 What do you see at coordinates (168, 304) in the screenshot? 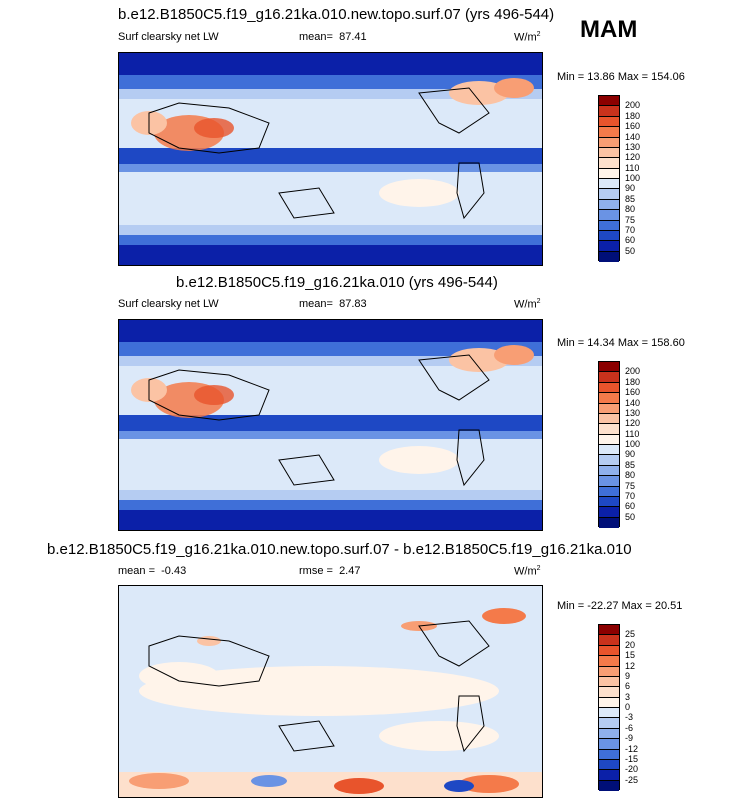
I see `panel2-variable-label: Surf clearsky net LW` at bounding box center [168, 304].